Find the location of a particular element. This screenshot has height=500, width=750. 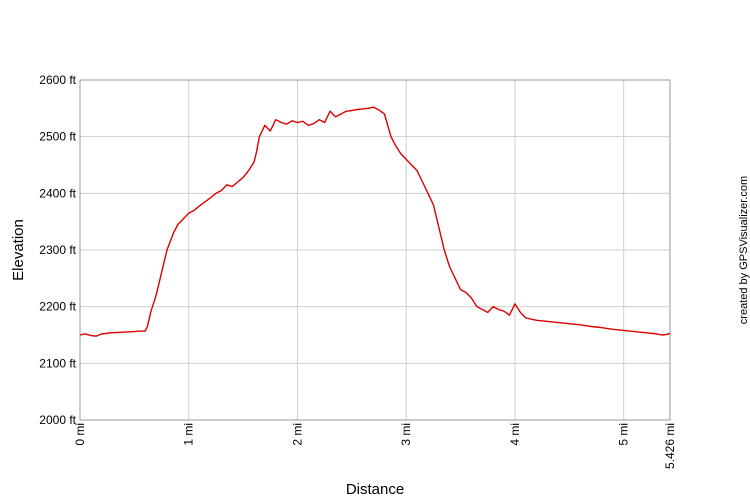

y-tick-label: 2100 ft is located at coordinates (57, 363).